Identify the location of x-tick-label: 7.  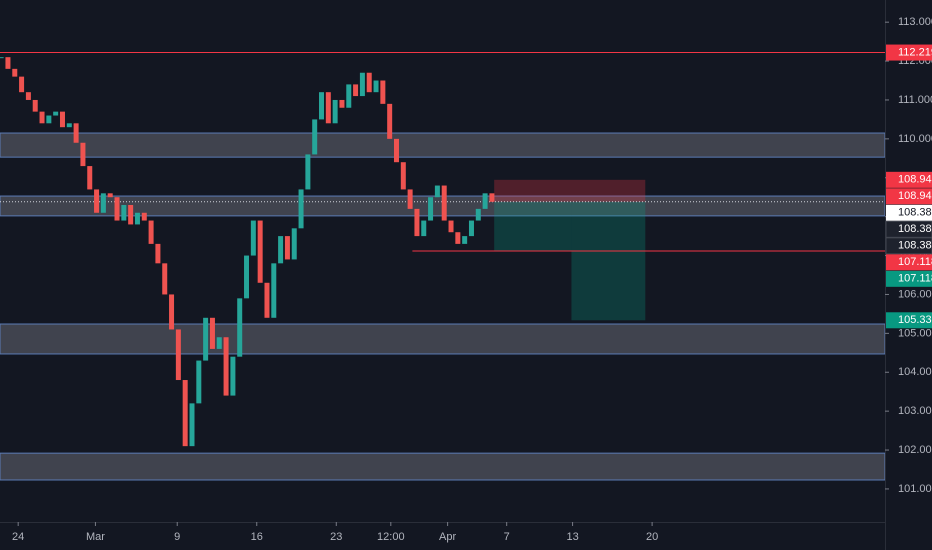
(507, 537).